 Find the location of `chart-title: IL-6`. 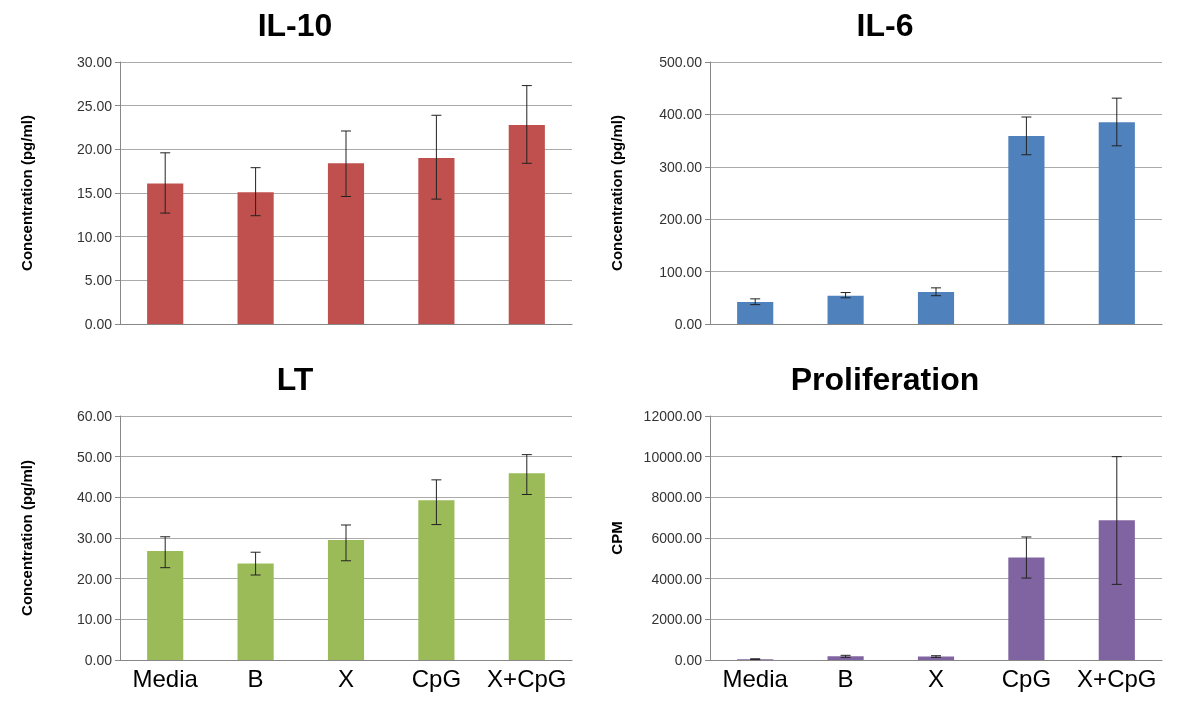

chart-title: IL-6 is located at coordinates (885, 25).